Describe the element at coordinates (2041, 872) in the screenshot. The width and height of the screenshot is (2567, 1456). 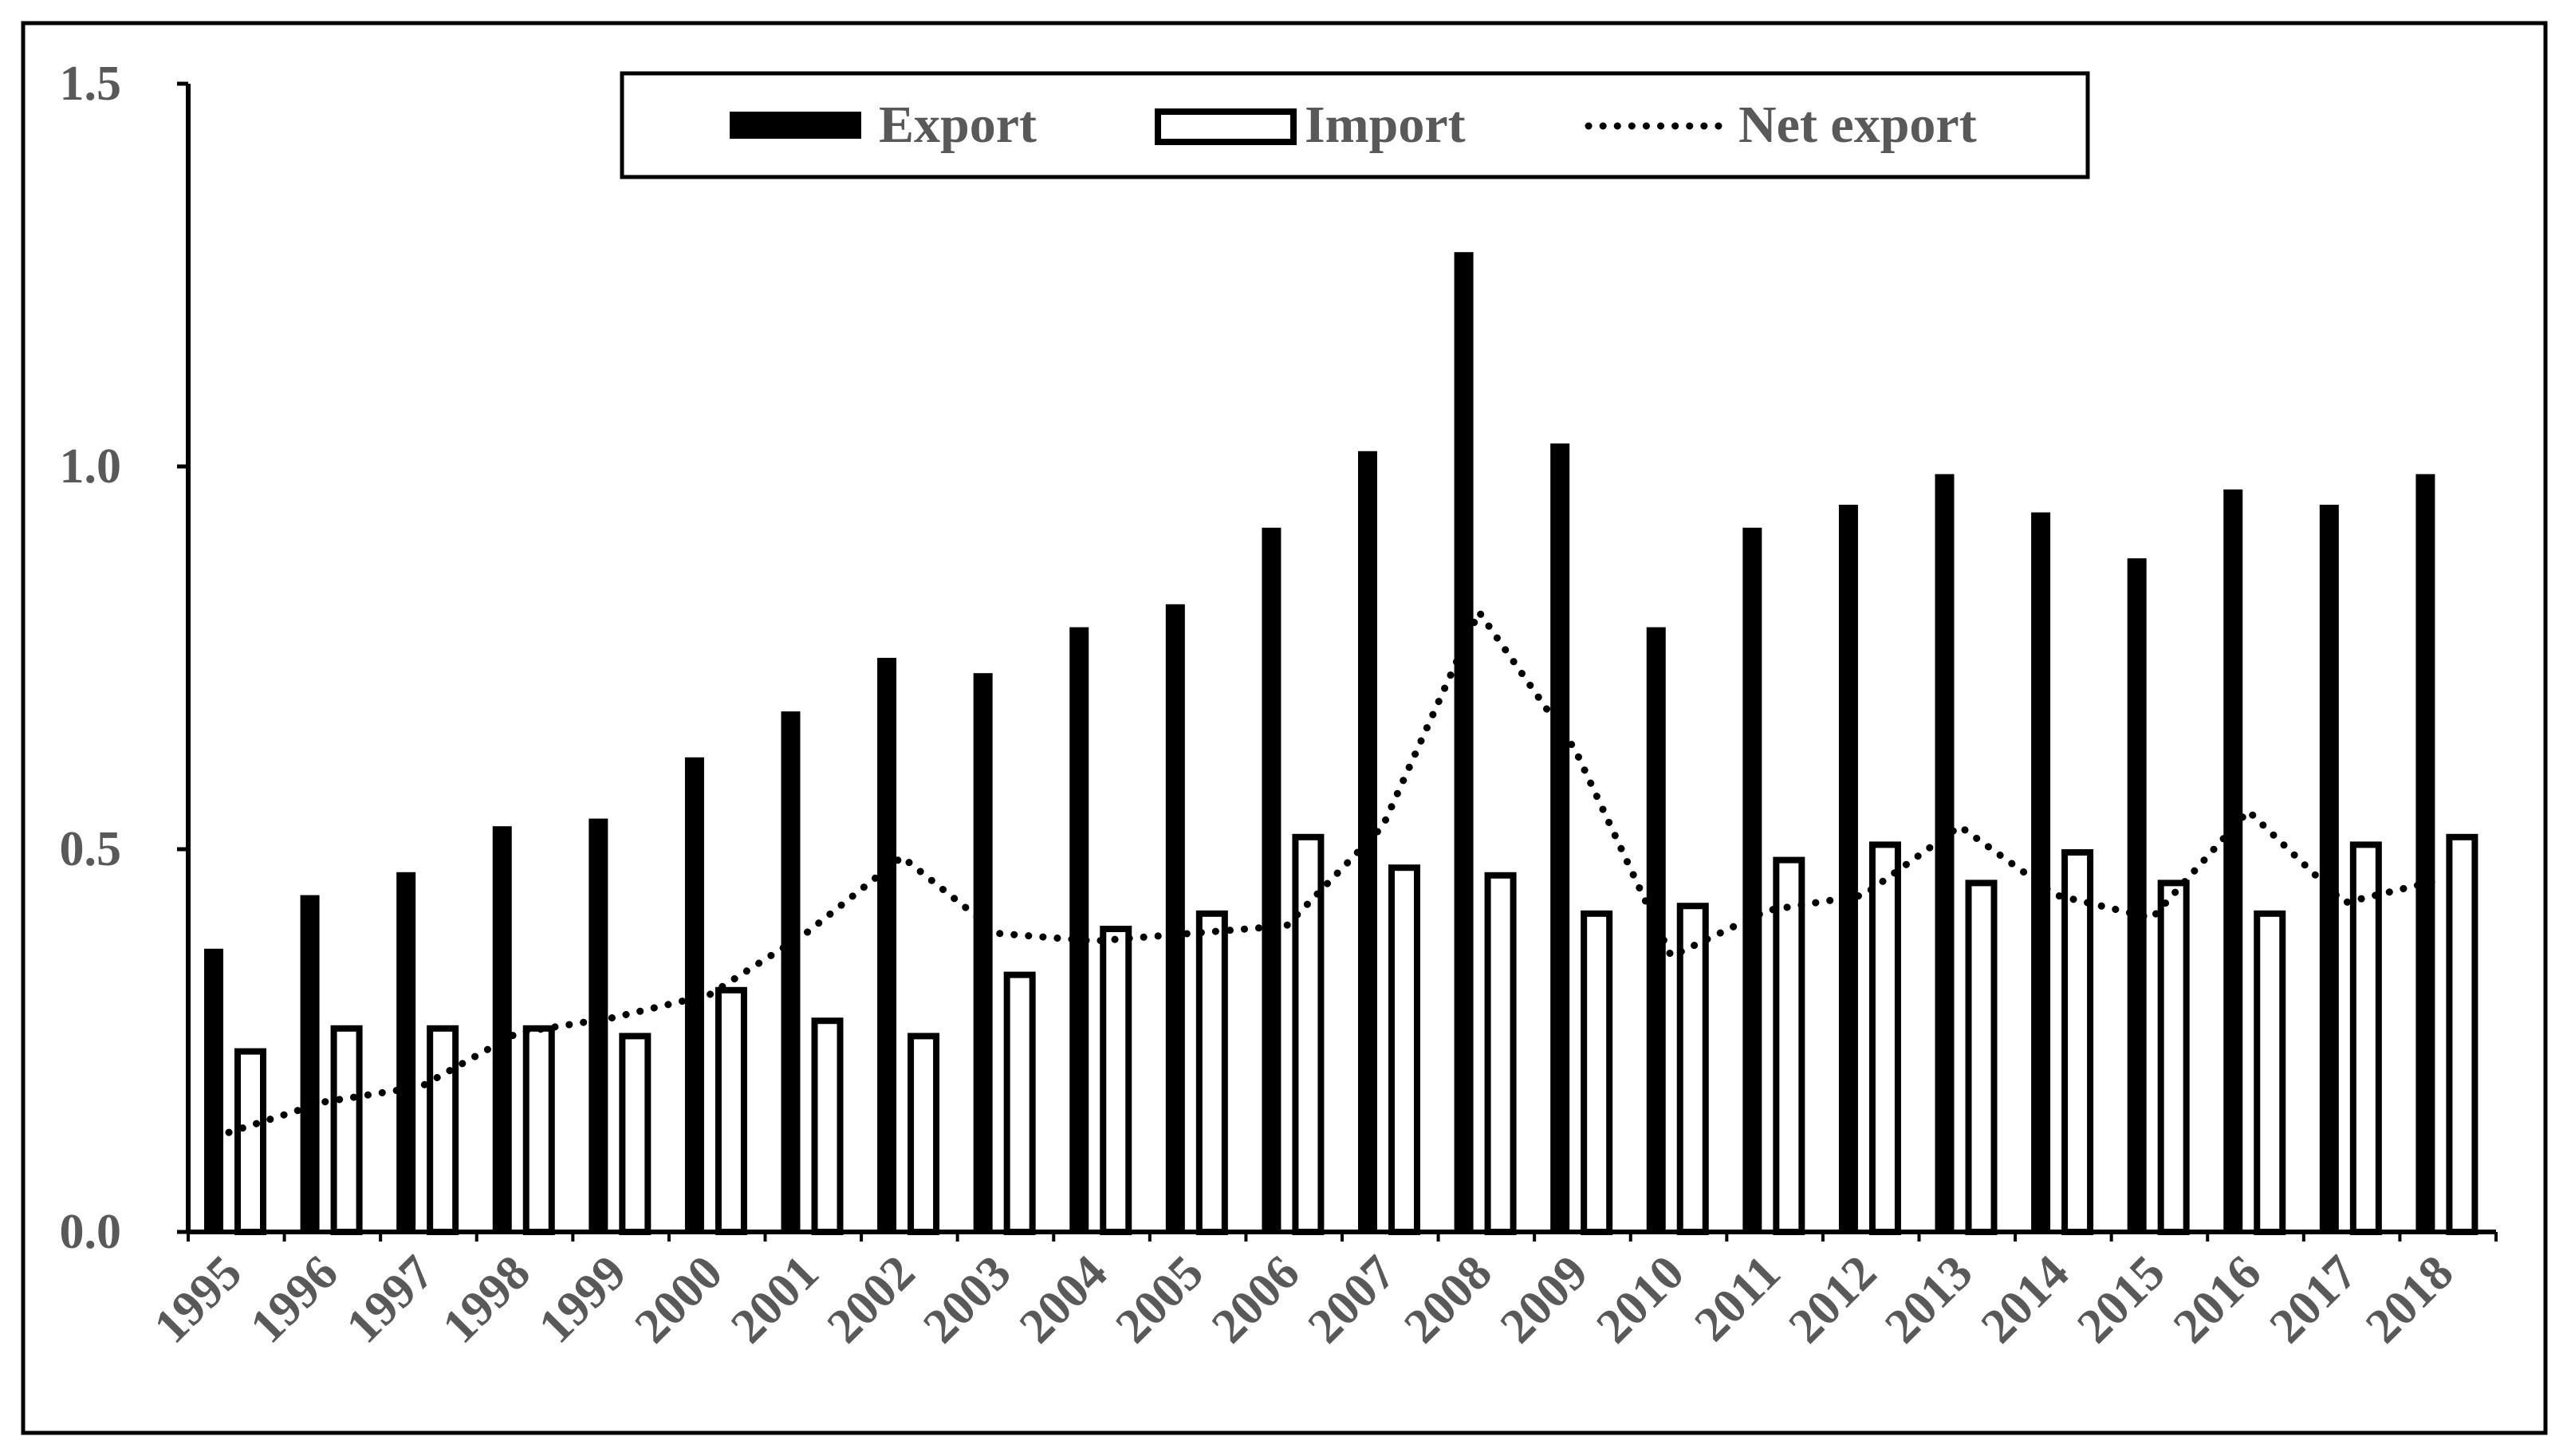
I see `bar-export-2014` at that location.